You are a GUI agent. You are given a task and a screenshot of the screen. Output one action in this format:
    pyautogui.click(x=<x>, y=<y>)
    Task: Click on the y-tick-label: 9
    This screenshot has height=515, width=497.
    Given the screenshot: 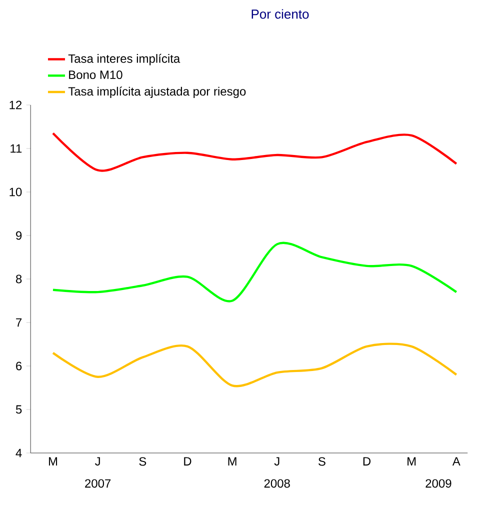 What is the action you would take?
    pyautogui.click(x=19, y=235)
    